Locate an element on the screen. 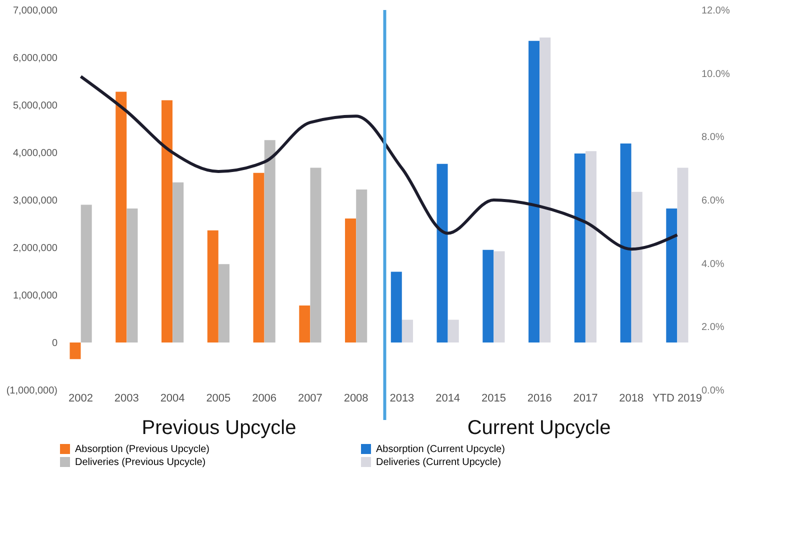 The image size is (803, 542). y2-tick-label: 10.0% is located at coordinates (716, 74).